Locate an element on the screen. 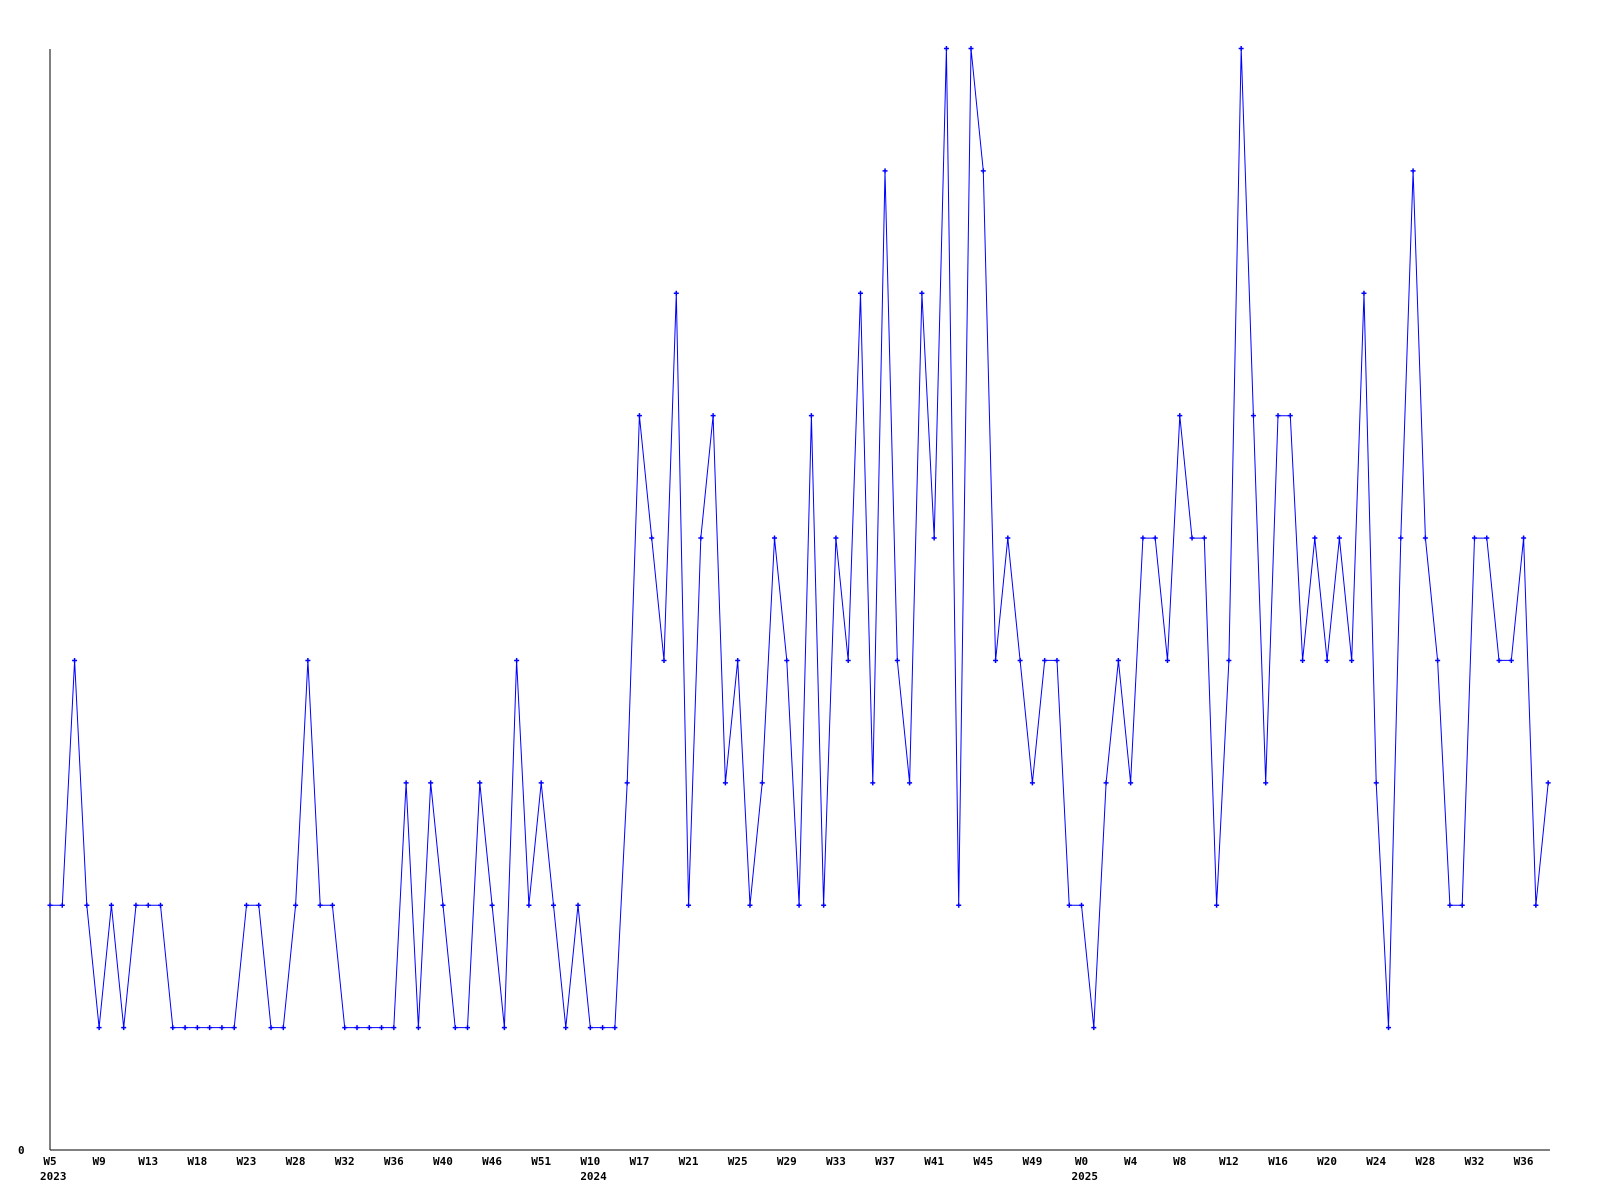  x-tick-label: W5 is located at coordinates (49, 1161).